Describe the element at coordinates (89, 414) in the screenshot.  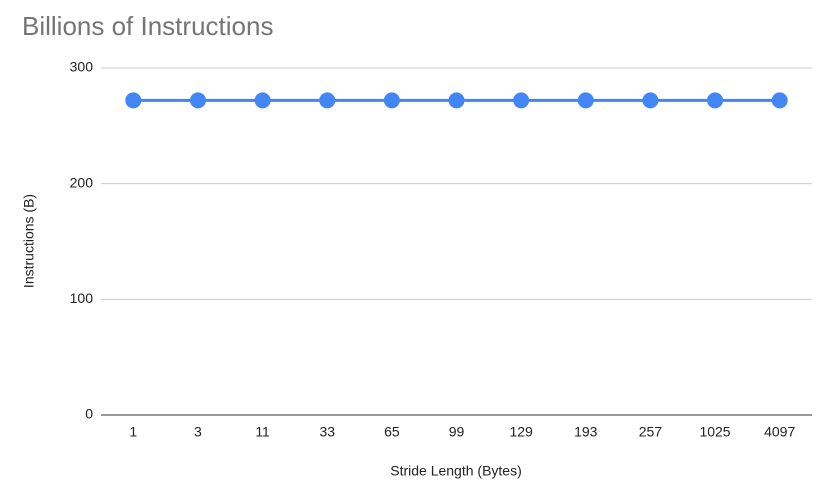
I see `y-tick-label: 0` at that location.